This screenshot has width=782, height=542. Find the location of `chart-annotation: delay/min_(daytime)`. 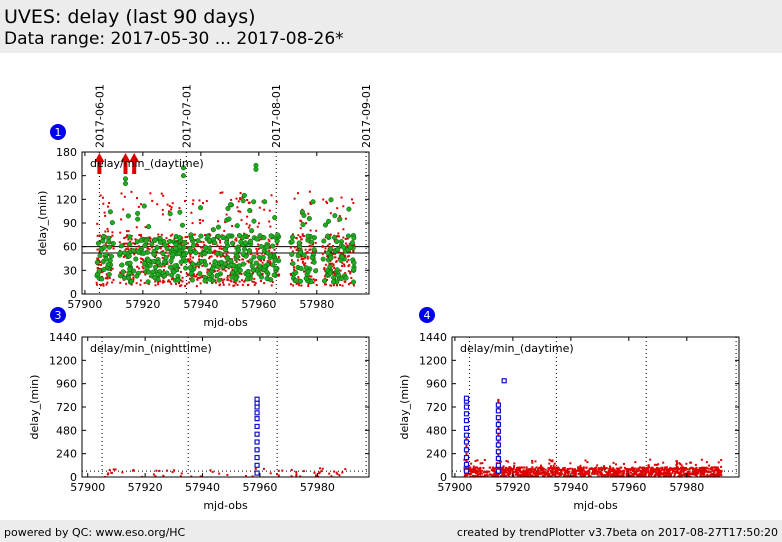

chart-annotation: delay/min_(daytime) is located at coordinates (517, 348).